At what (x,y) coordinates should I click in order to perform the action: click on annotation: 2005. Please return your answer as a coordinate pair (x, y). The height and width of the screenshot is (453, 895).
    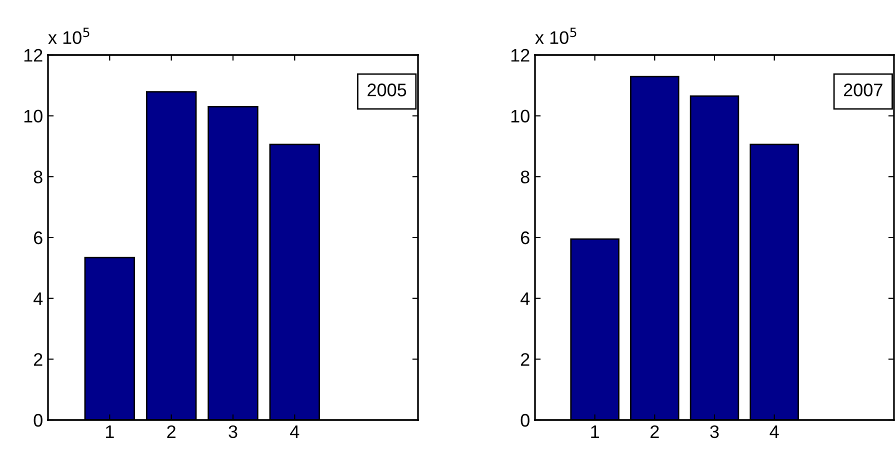
    Looking at the image, I should click on (387, 90).